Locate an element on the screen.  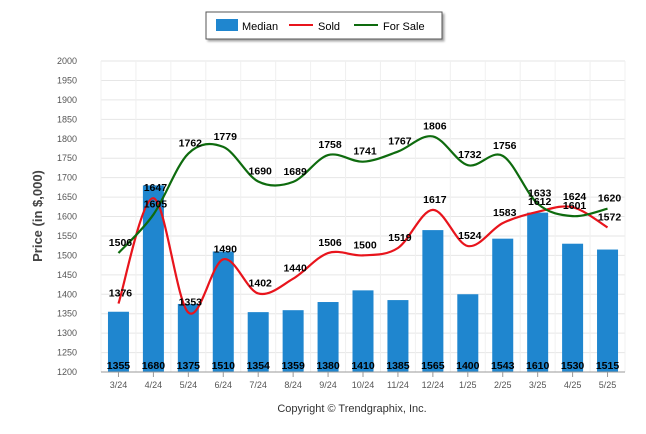
for-sale-label-3/25: 1633 is located at coordinates (540, 194).